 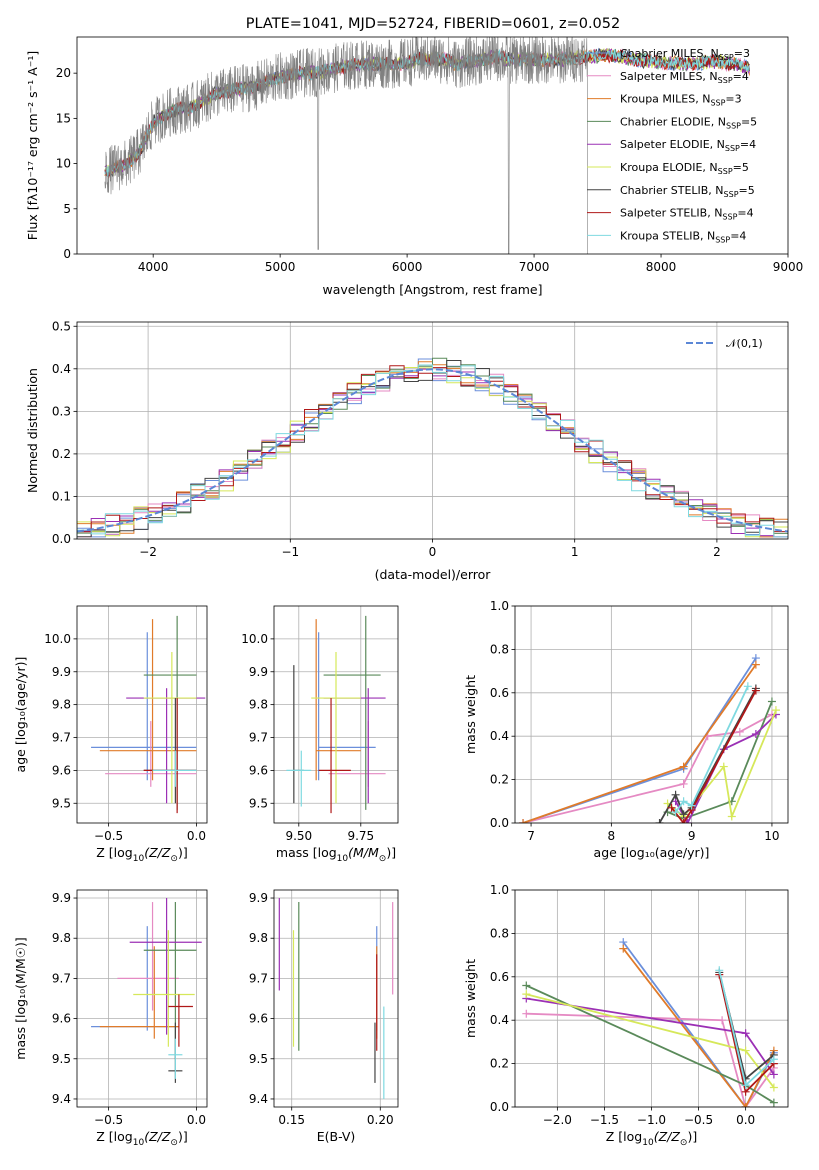 What do you see at coordinates (711, 749) in the screenshot?
I see `series-kroupa-stelib` at bounding box center [711, 749].